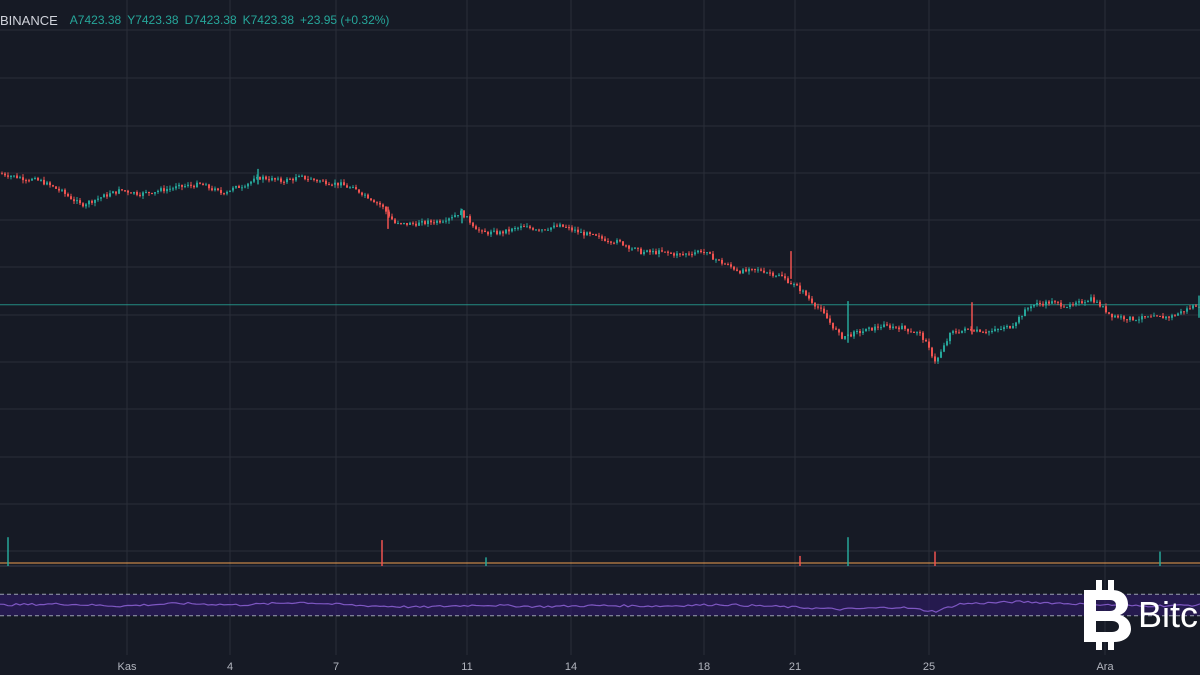 Image resolution: width=1200 pixels, height=675 pixels. What do you see at coordinates (600, 665) in the screenshot?
I see `time-axis: Kas 4 7 11 14 18 21 25 Ara` at bounding box center [600, 665].